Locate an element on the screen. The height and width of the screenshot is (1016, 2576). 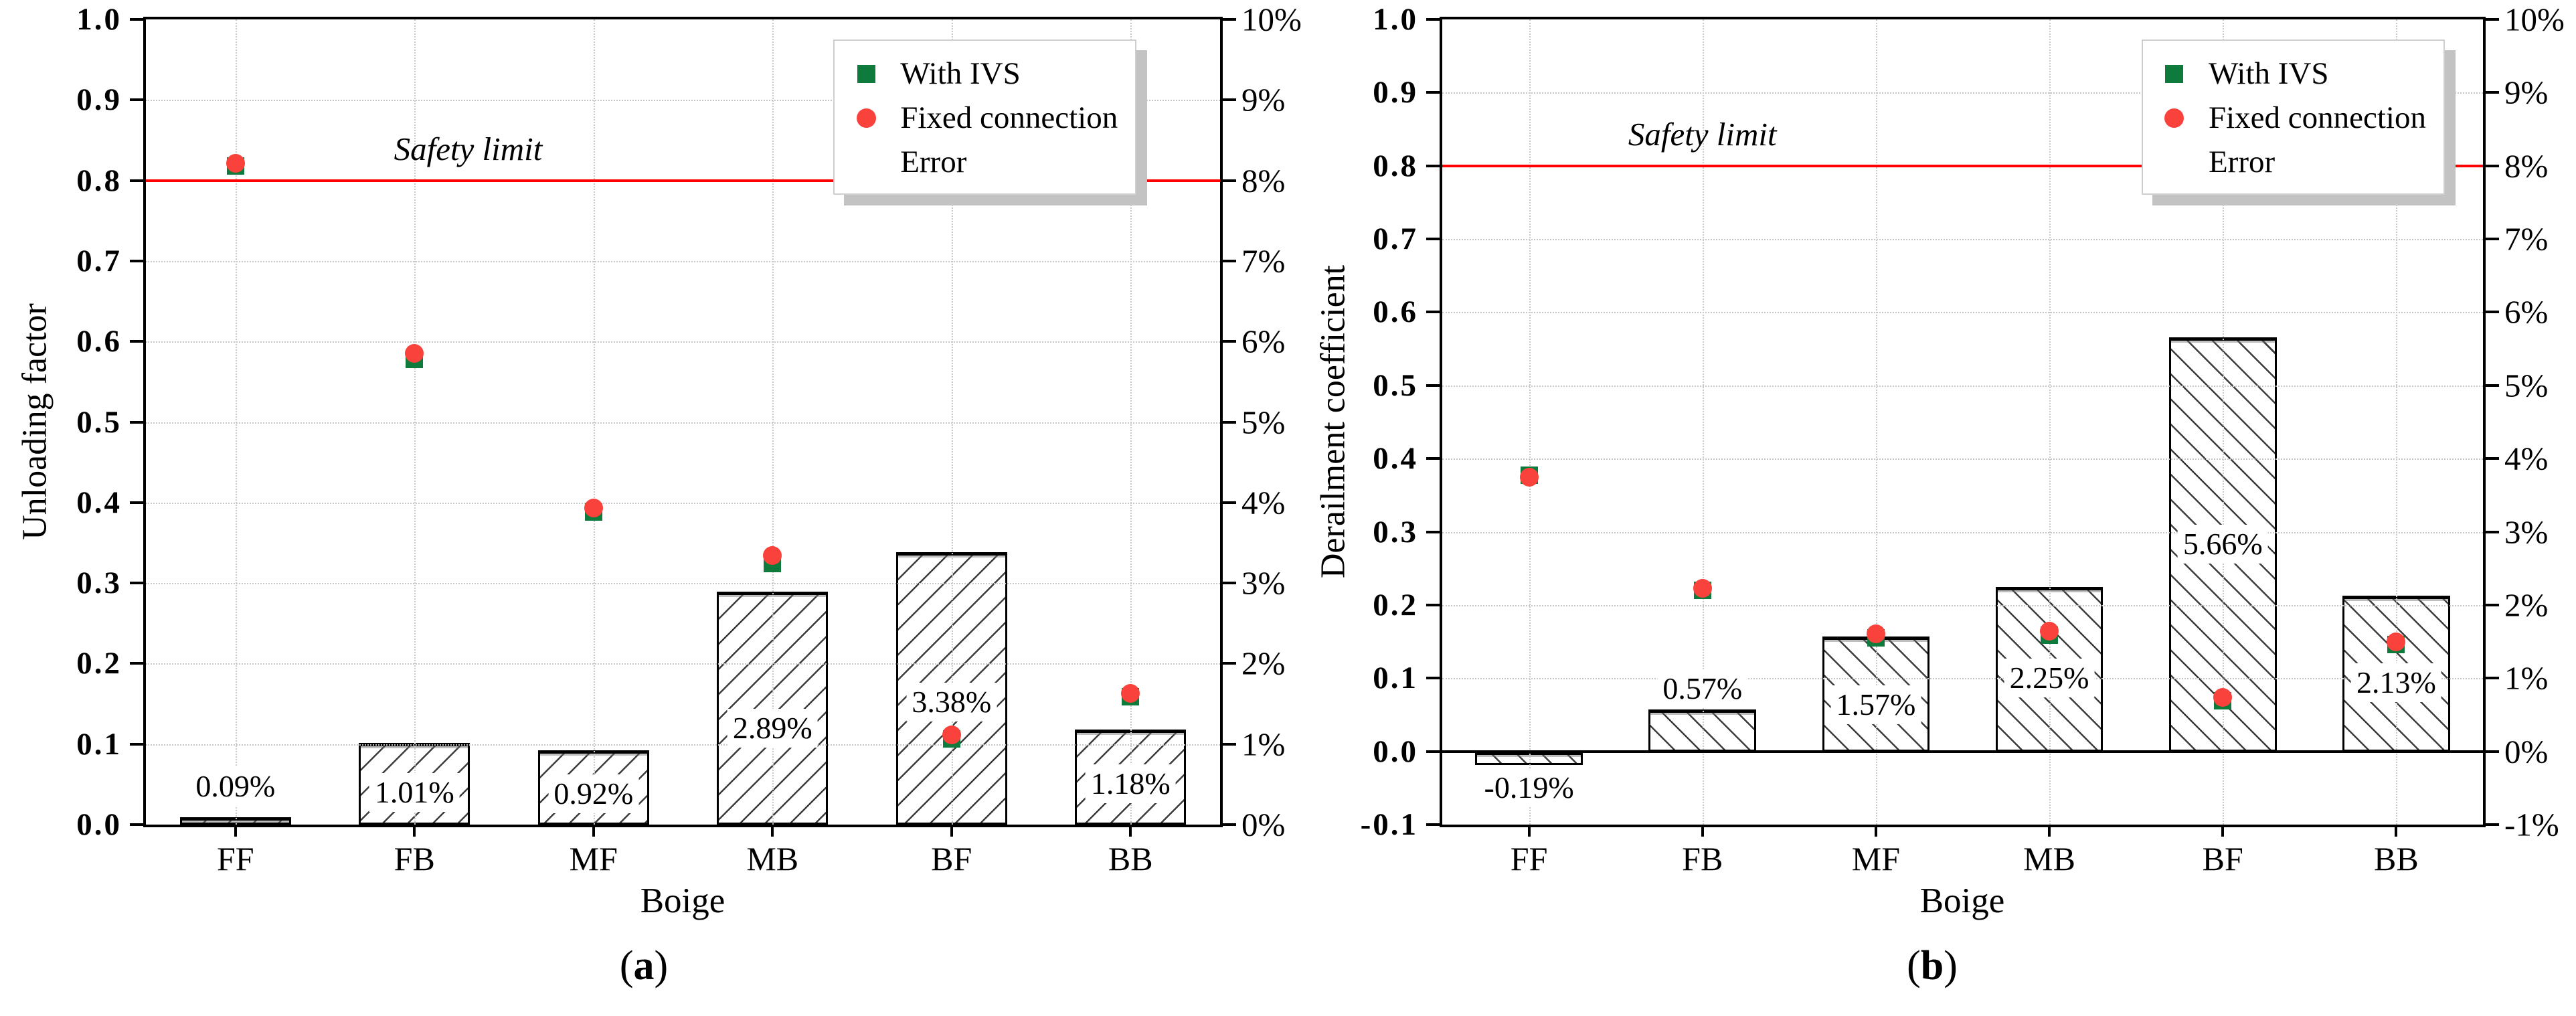
right-axis-tick-label: 1% is located at coordinates (2526, 678).